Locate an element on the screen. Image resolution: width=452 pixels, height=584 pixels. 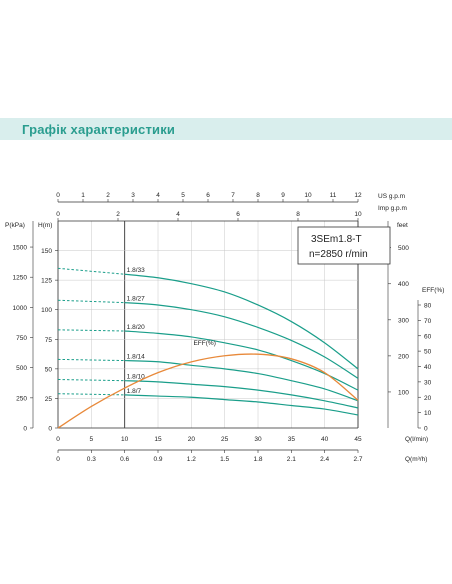
q-m3h-axis-label: Q(m³/h) is located at coordinates (416, 459).